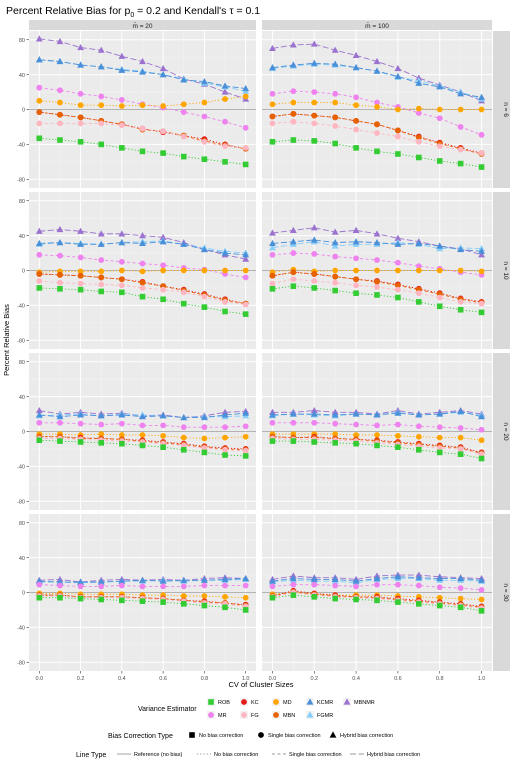 This screenshot has height=770, width=510. What do you see at coordinates (261, 735) in the screenshot?
I see `legend-bias-marker` at bounding box center [261, 735].